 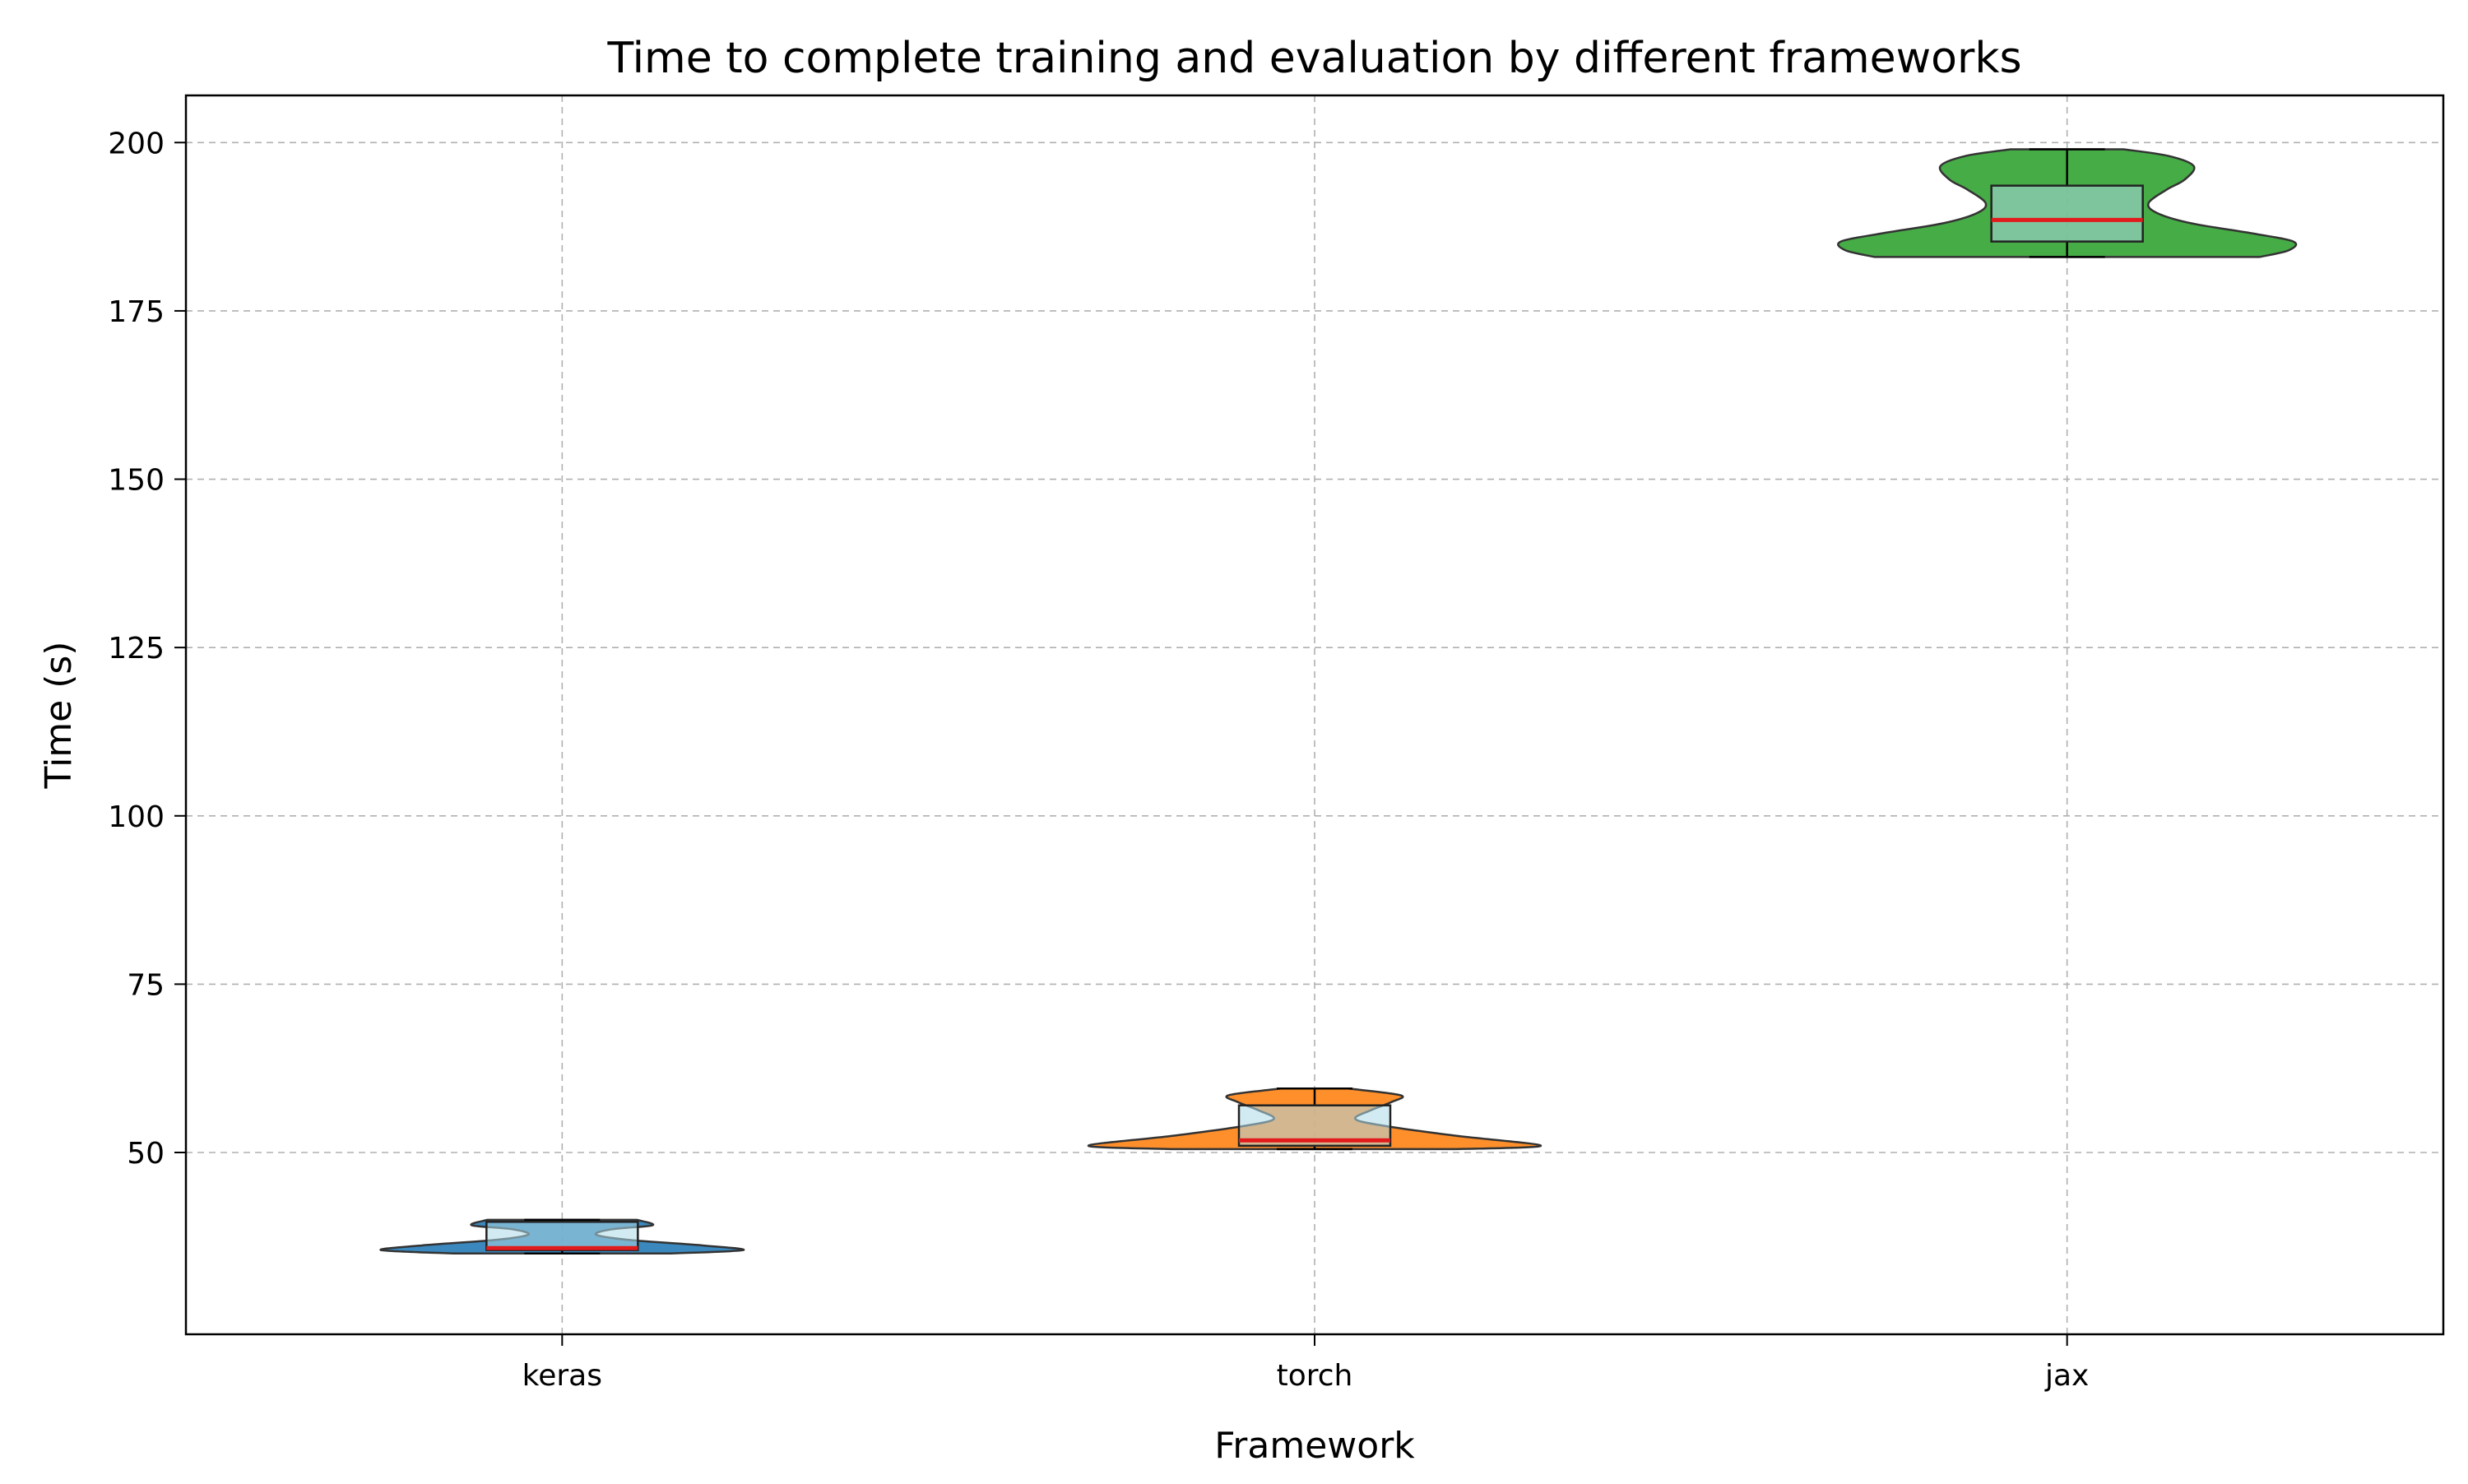 What do you see at coordinates (562, 1376) in the screenshot?
I see `x-tick-label-keras: keras` at bounding box center [562, 1376].